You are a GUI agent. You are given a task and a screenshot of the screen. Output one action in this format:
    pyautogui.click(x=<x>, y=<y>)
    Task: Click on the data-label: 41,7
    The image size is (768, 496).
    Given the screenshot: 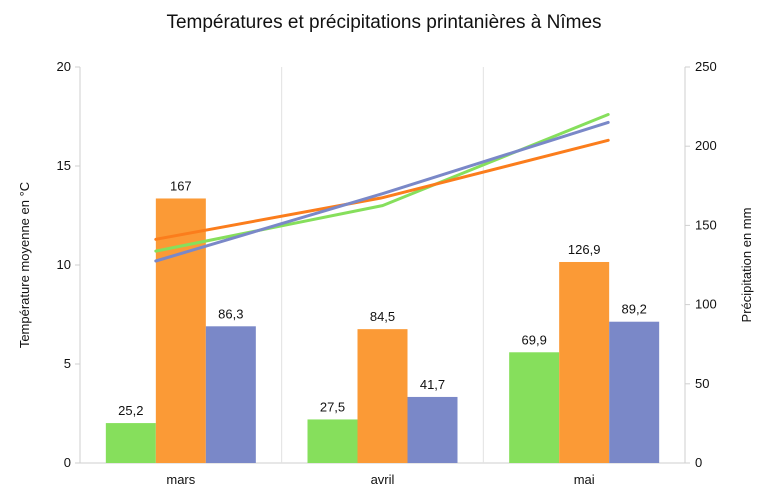 What is the action you would take?
    pyautogui.click(x=432, y=384)
    